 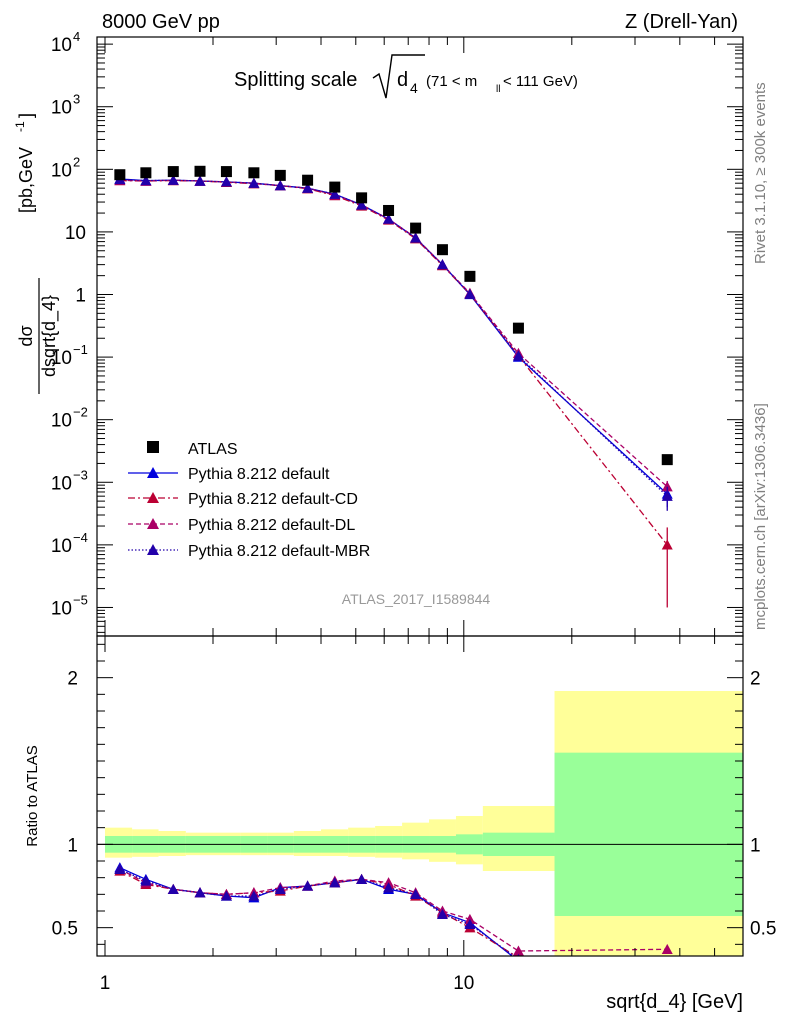 I want to click on legend-cd-label: Pythia 8.212 default-CD, so click(x=273, y=499).